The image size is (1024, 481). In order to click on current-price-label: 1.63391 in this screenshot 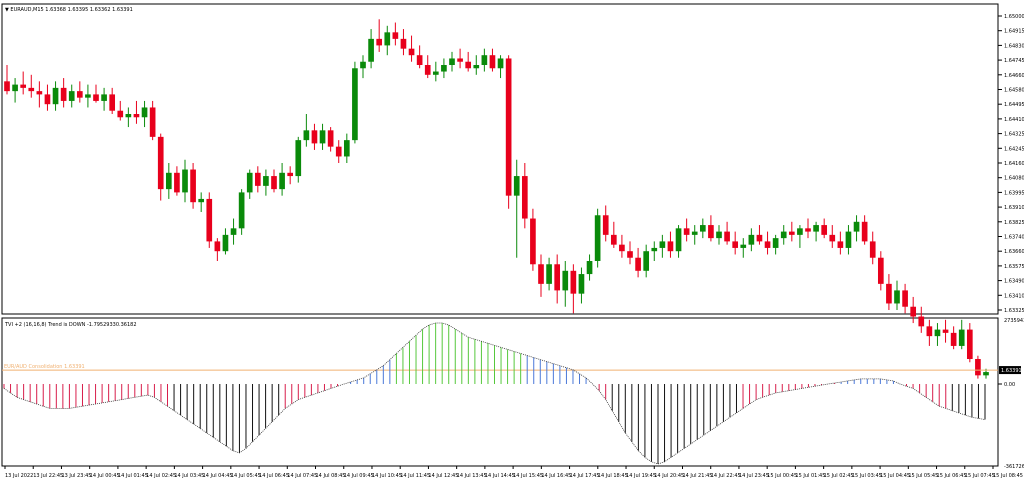, I will do `click(1011, 371)`.